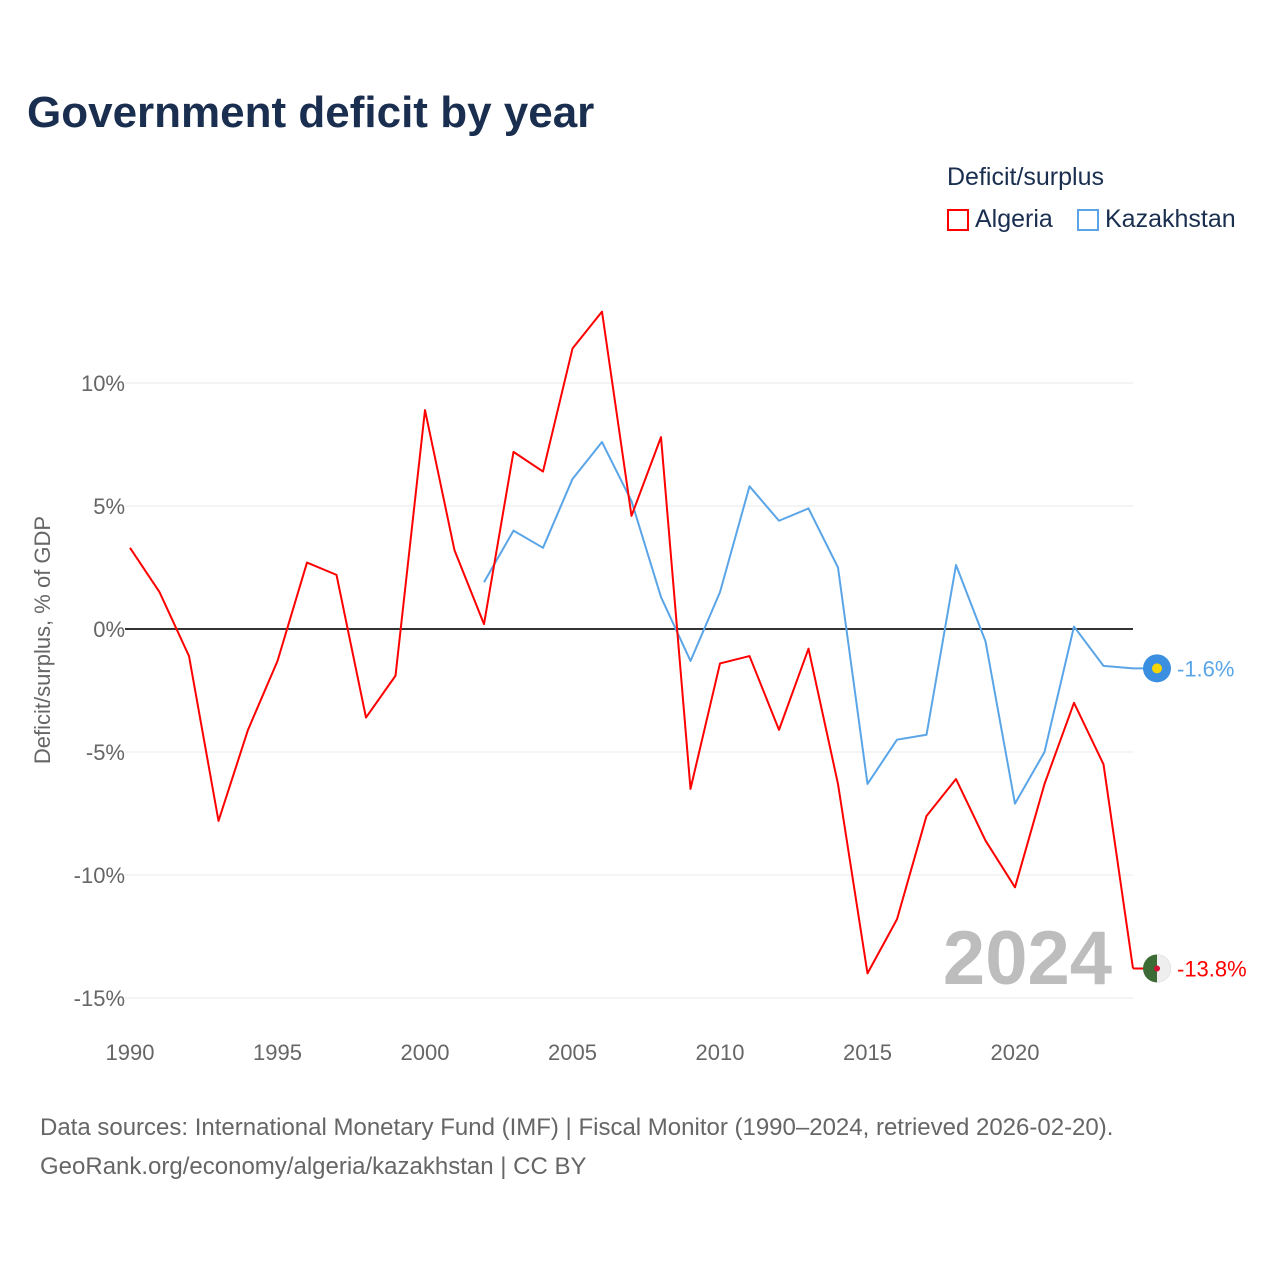 Image resolution: width=1280 pixels, height=1280 pixels. I want to click on x-tick-label: 2015, so click(867, 1052).